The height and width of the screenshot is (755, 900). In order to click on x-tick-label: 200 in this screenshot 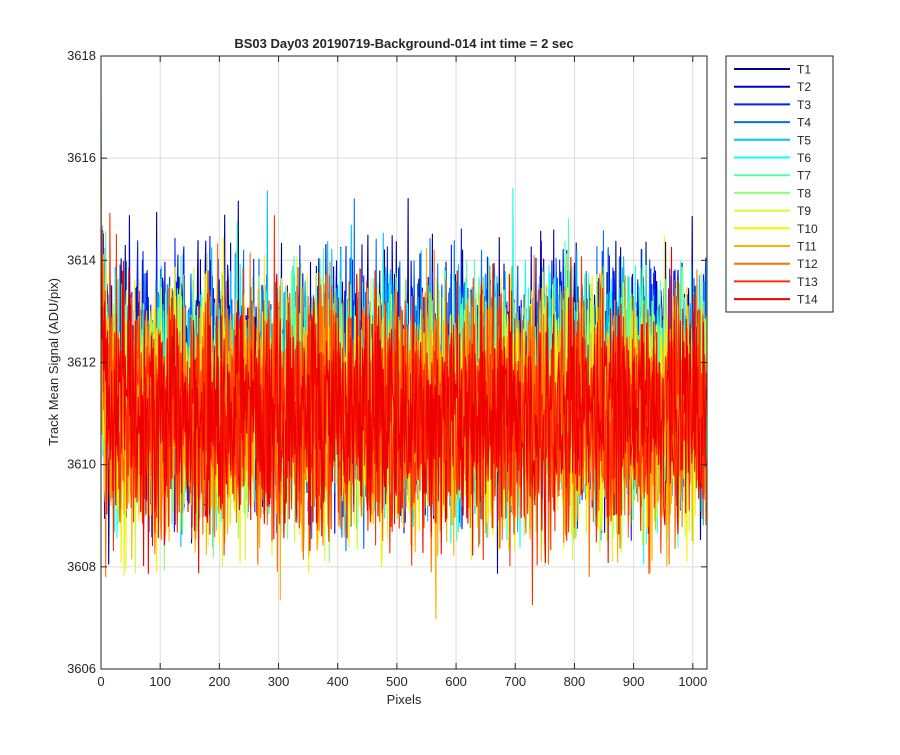, I will do `click(220, 681)`.